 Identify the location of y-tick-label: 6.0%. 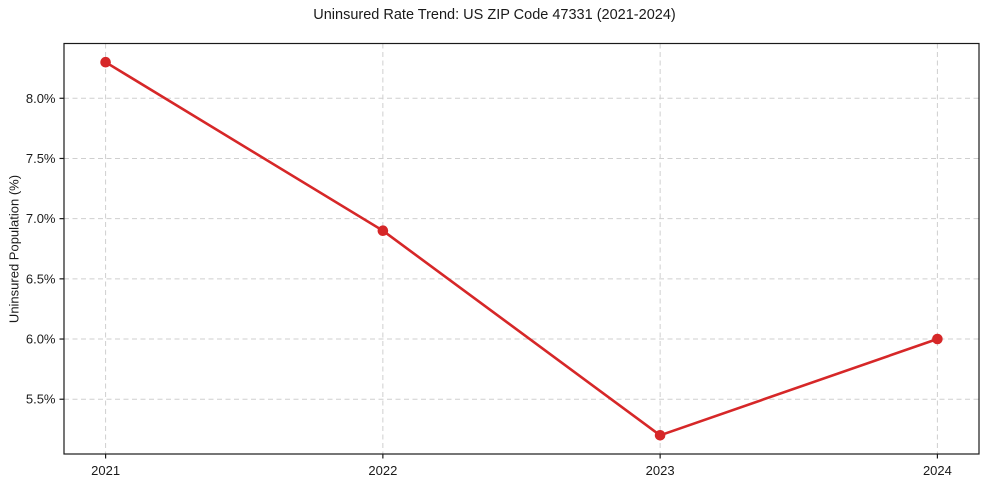
(41, 339).